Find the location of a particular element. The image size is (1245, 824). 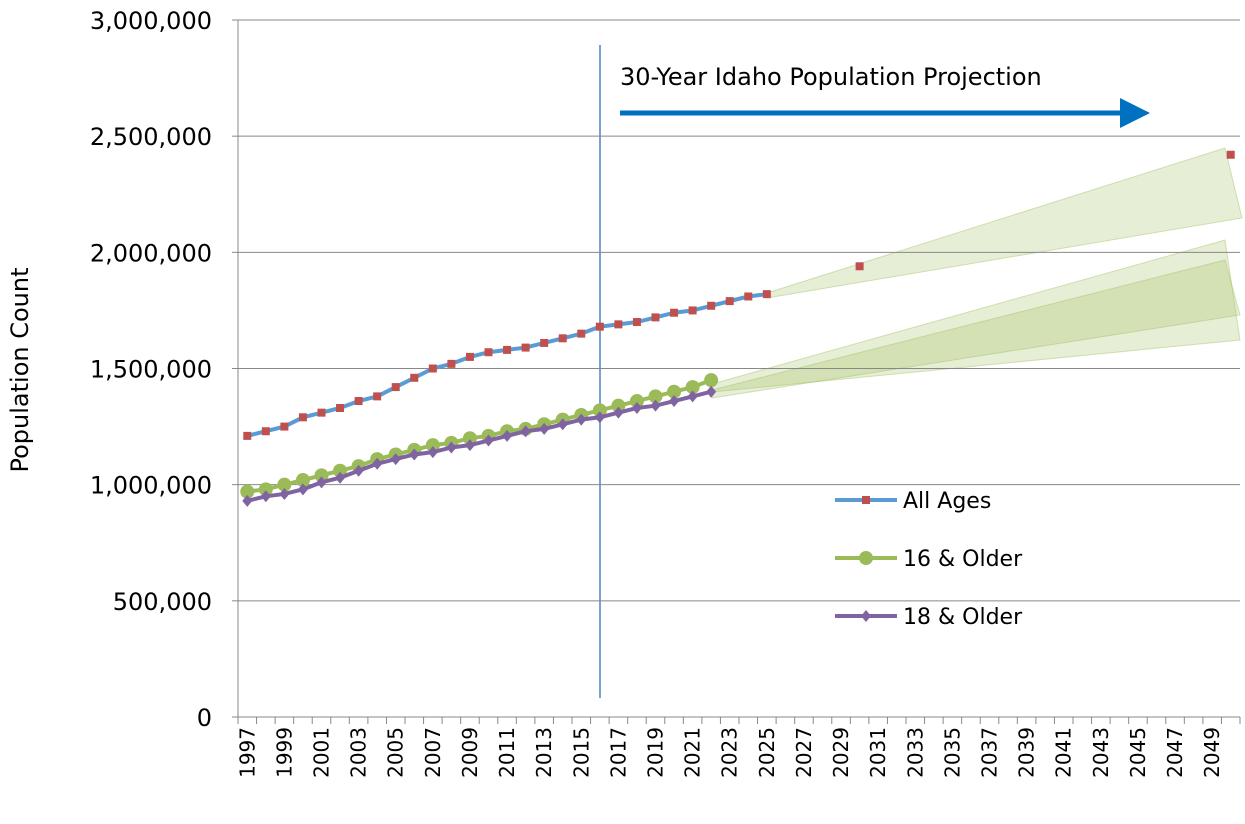

x-tick-label: 2045 is located at coordinates (1138, 752).